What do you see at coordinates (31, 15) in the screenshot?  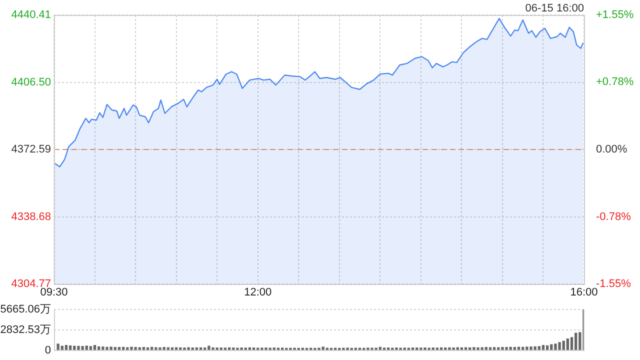 I see `y-tick-label: 4440.41` at bounding box center [31, 15].